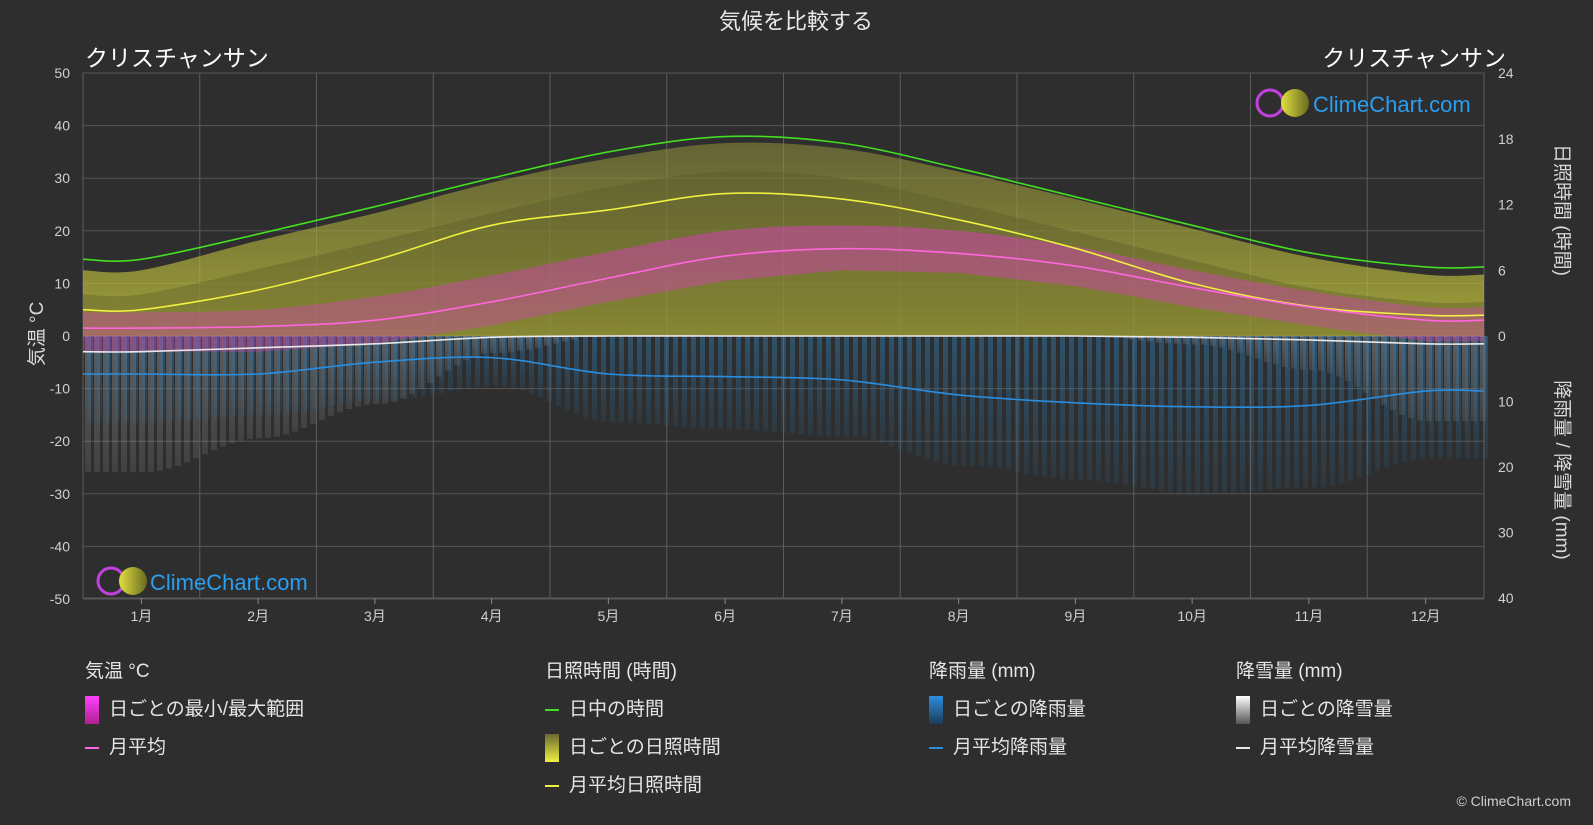 This screenshot has height=825, width=1593. I want to click on logo-bottom: ClimeChart.com, so click(202, 581).